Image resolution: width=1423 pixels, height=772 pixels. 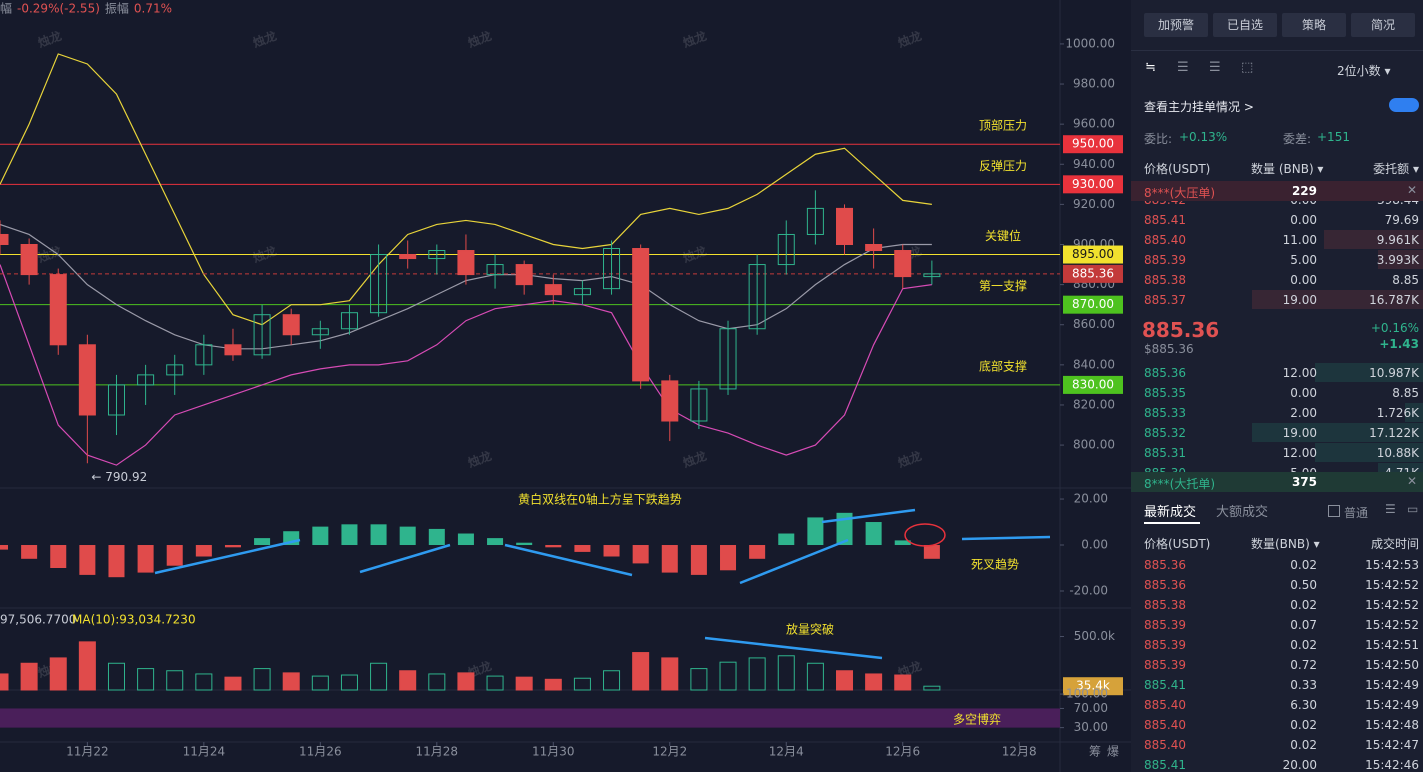 I want to click on trade-price: 885.41, so click(x=1165, y=765).